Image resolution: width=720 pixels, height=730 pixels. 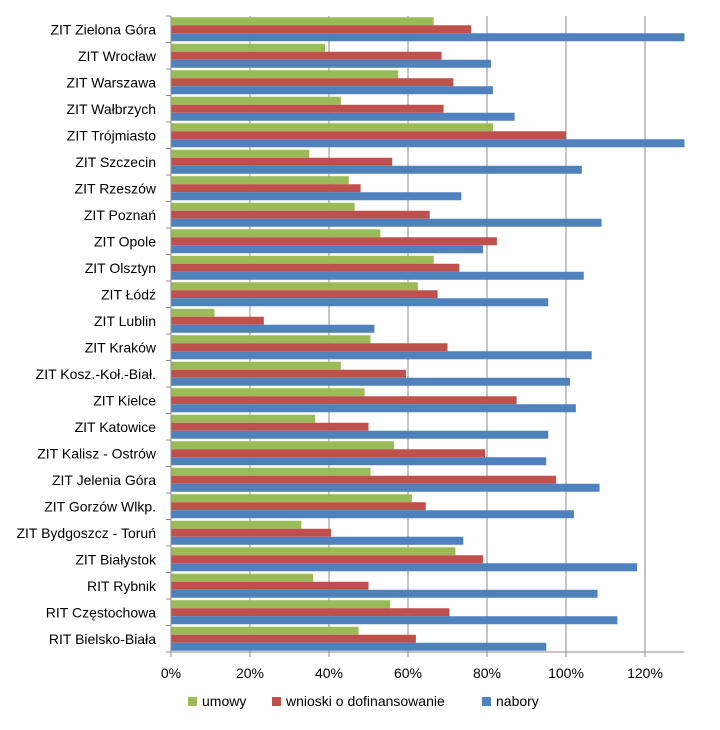 What do you see at coordinates (128, 294) in the screenshot?
I see `category-label: ZIT Łódź` at bounding box center [128, 294].